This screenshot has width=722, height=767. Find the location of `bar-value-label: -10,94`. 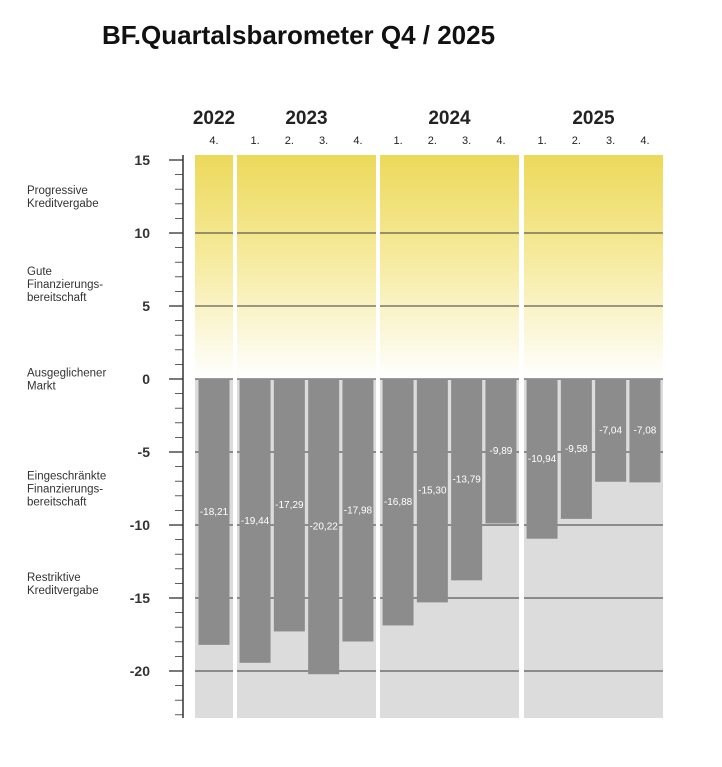

bar-value-label: -10,94 is located at coordinates (542, 459).